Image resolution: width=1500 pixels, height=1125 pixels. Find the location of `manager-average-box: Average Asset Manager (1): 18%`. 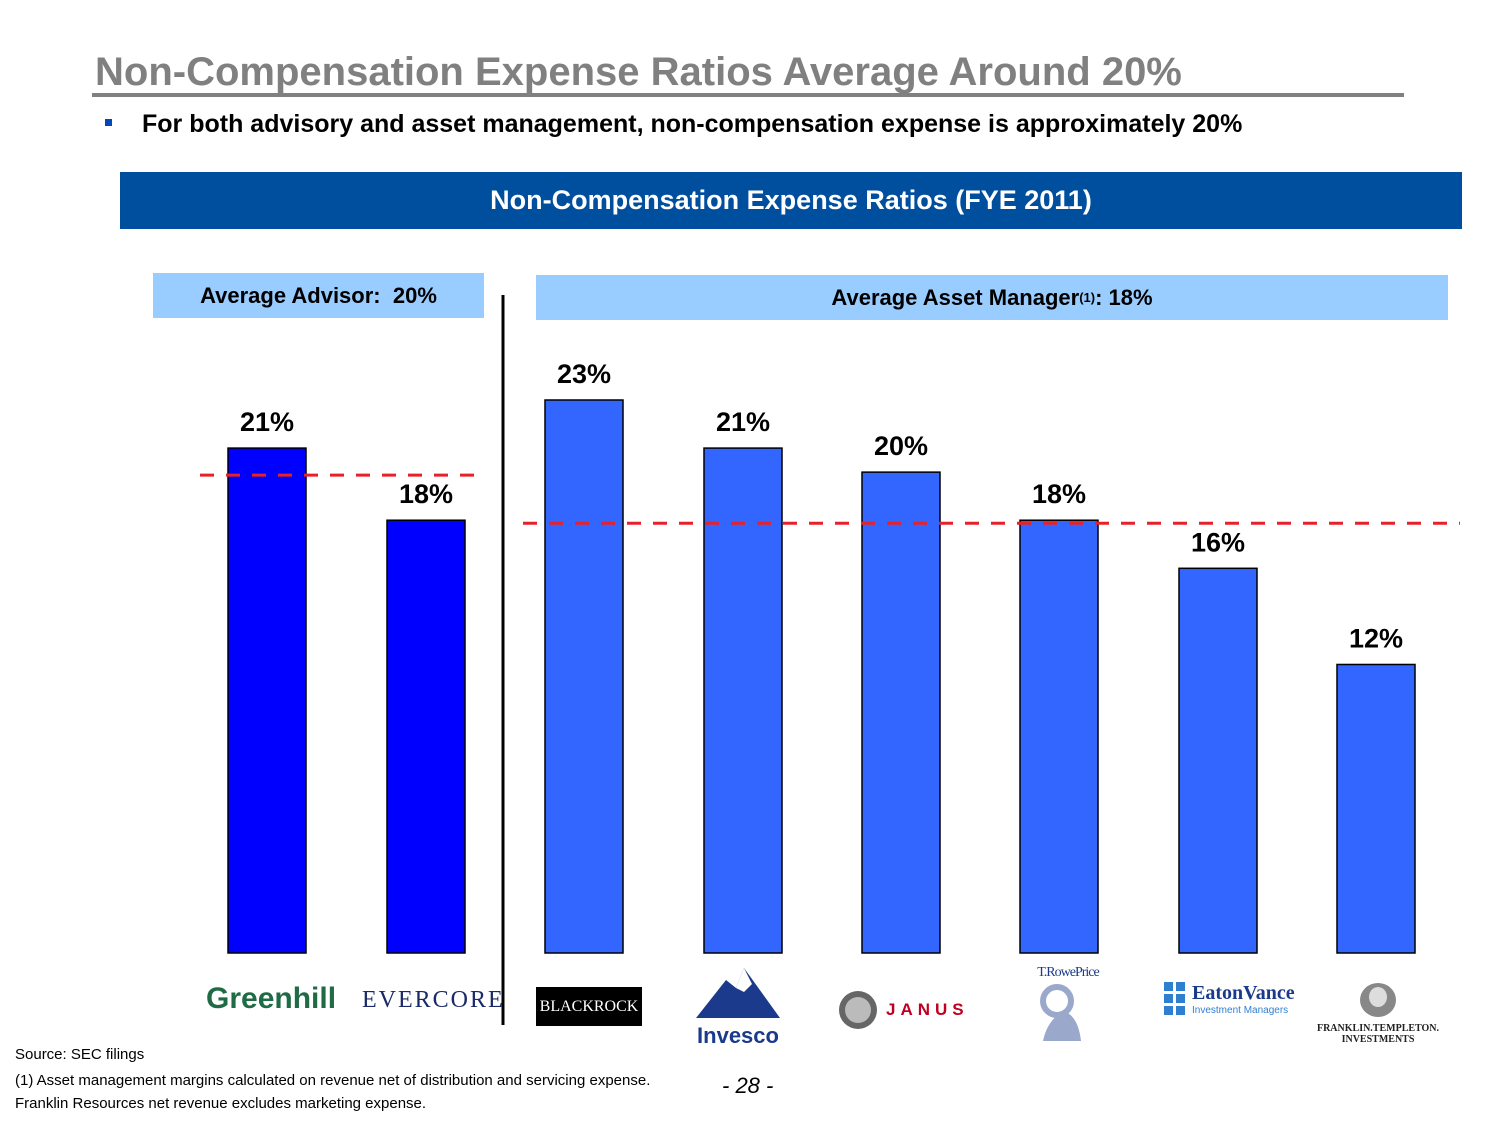

manager-average-box: Average Asset Manager (1): 18% is located at coordinates (992, 297).